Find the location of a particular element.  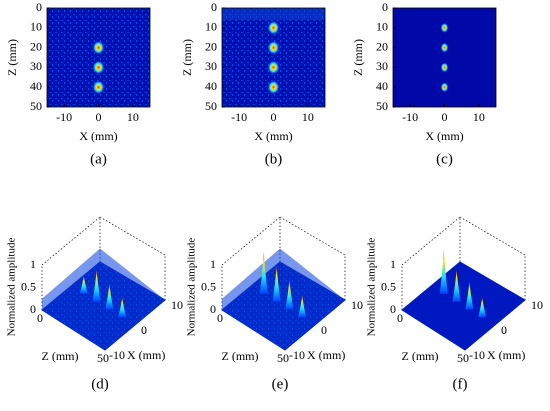

surface is located at coordinates (463, 306).